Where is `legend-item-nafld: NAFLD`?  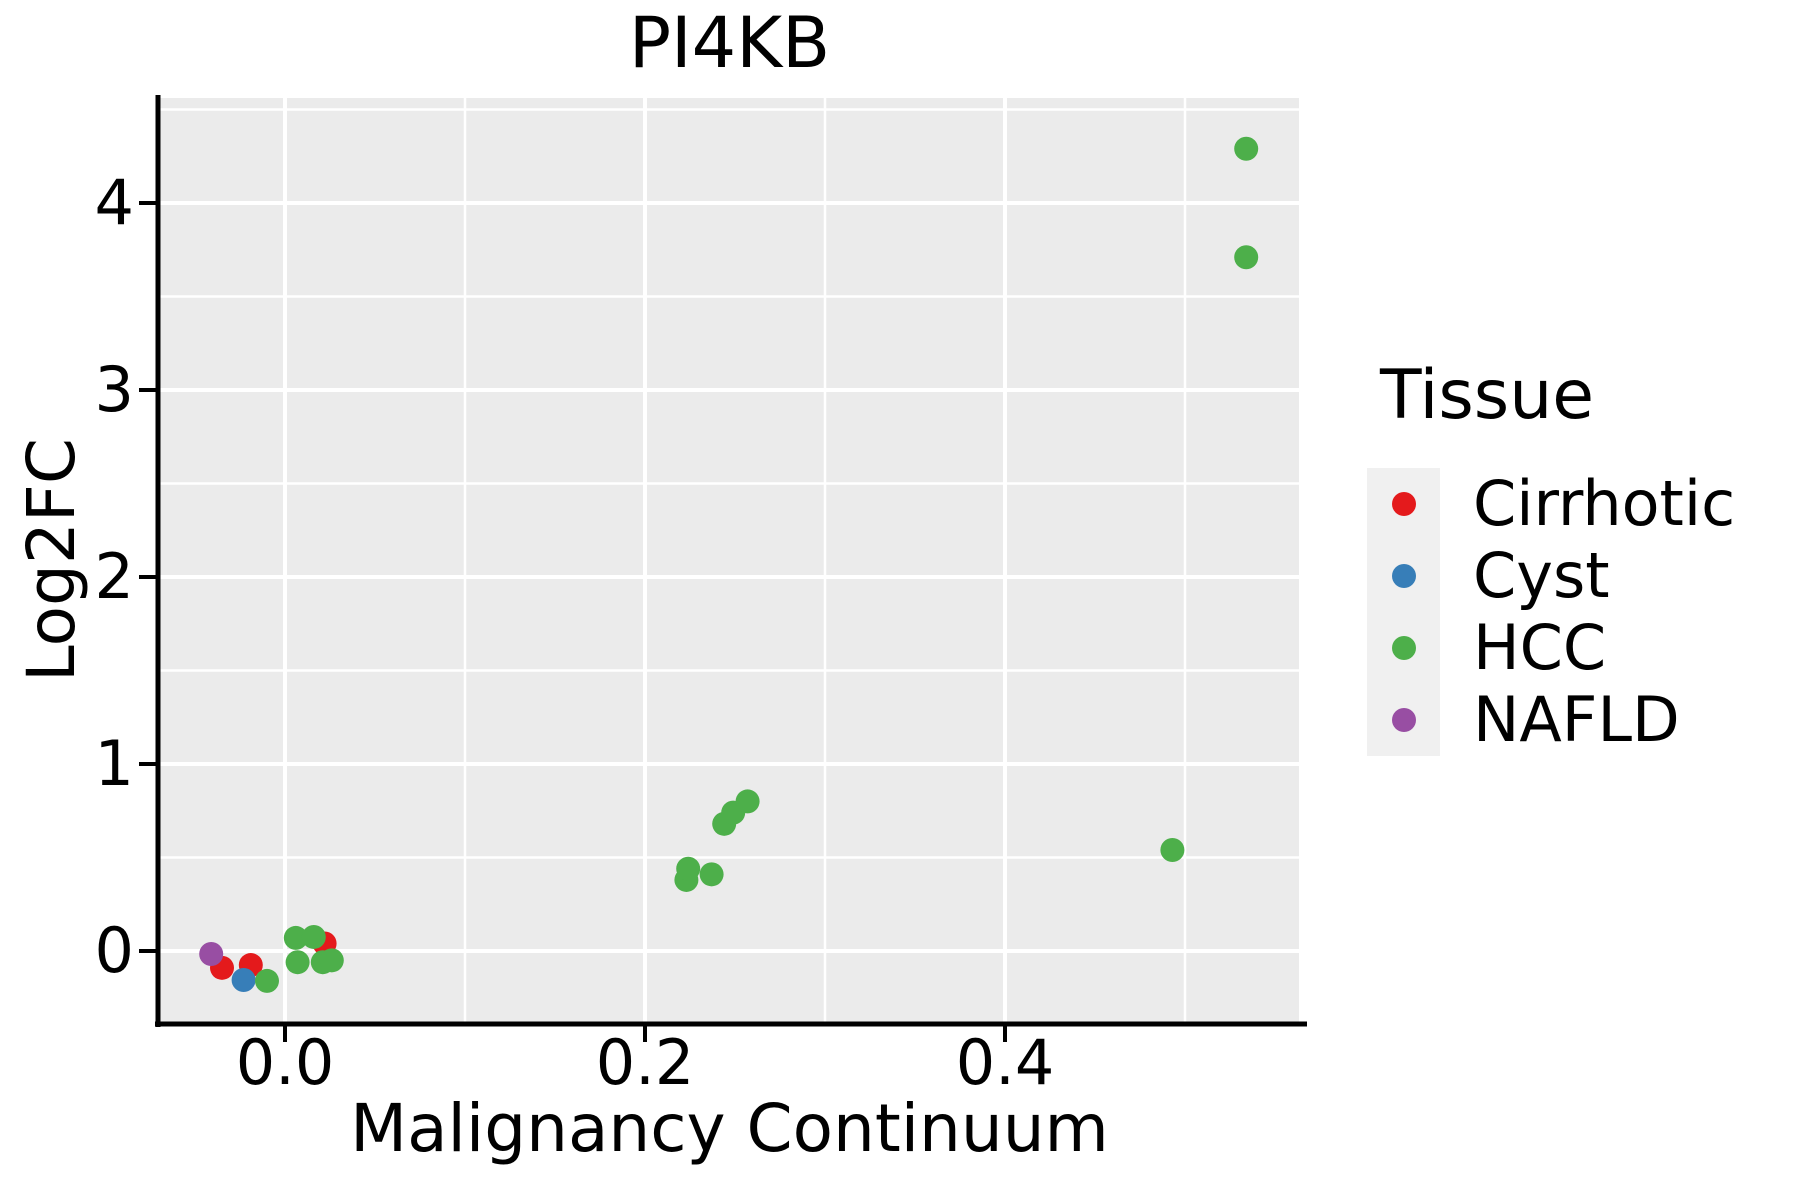
legend-item-nafld: NAFLD is located at coordinates (1551, 720).